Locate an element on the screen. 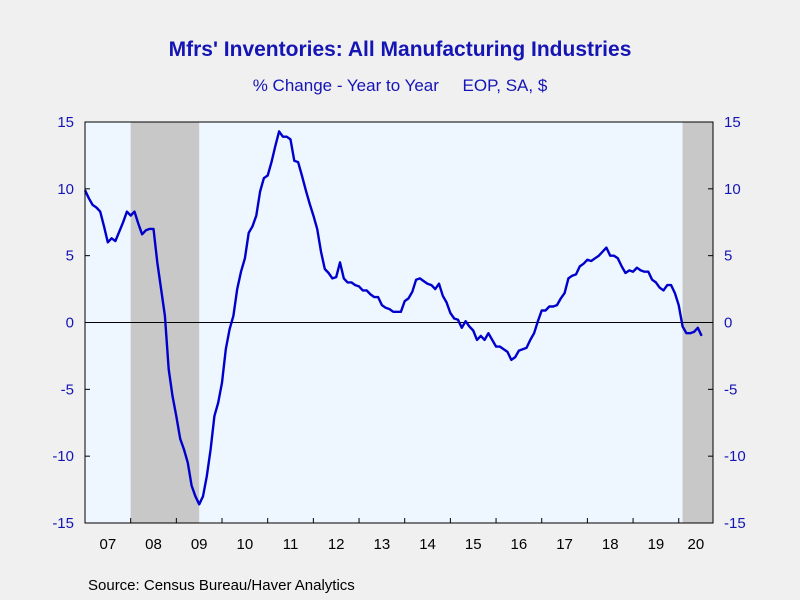 The width and height of the screenshot is (800, 600). source-note: Source: Census Bureau/Haver Analytics is located at coordinates (221, 585).